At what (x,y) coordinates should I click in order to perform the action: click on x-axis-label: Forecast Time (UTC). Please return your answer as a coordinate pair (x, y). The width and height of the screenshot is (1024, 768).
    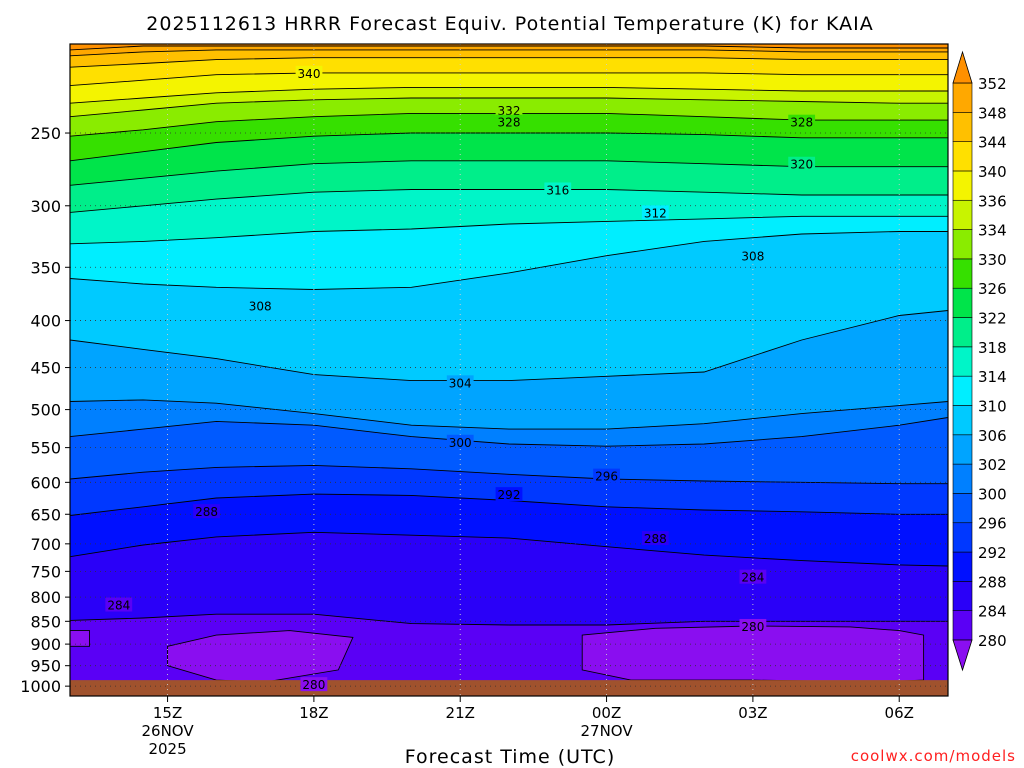
    Looking at the image, I should click on (510, 757).